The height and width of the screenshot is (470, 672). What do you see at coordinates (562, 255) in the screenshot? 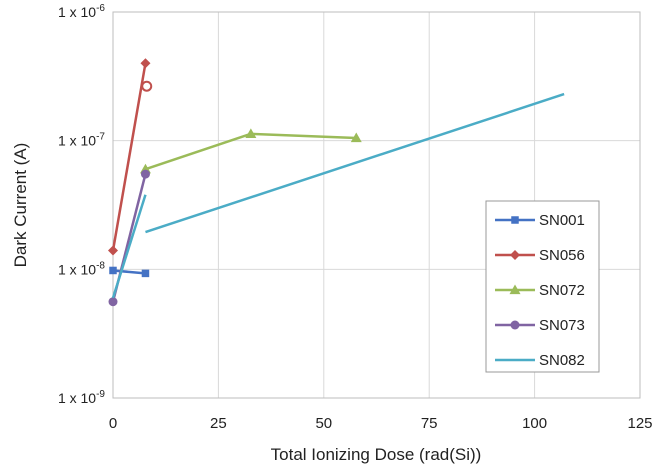
I see `legend-label-sn056: SN056` at bounding box center [562, 255].